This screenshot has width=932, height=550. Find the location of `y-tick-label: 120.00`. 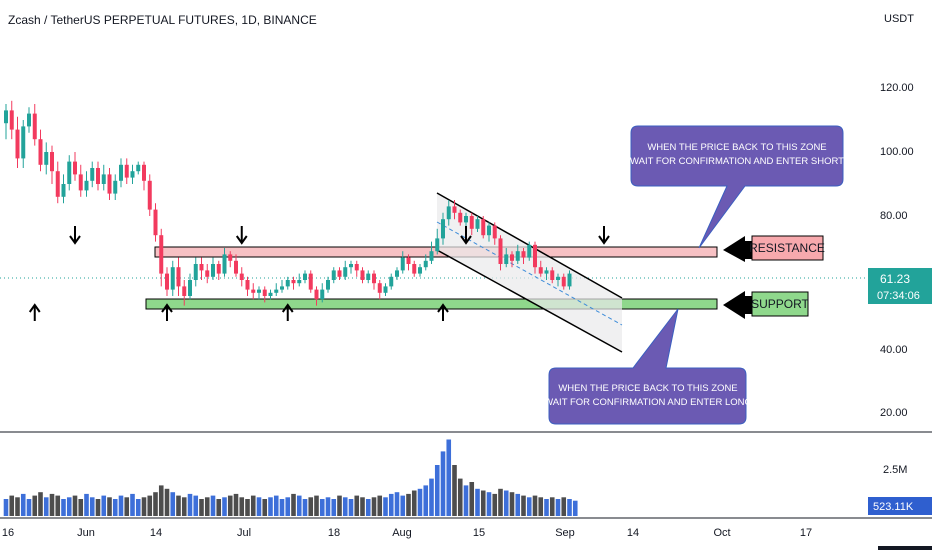

y-tick-label: 120.00 is located at coordinates (897, 88).